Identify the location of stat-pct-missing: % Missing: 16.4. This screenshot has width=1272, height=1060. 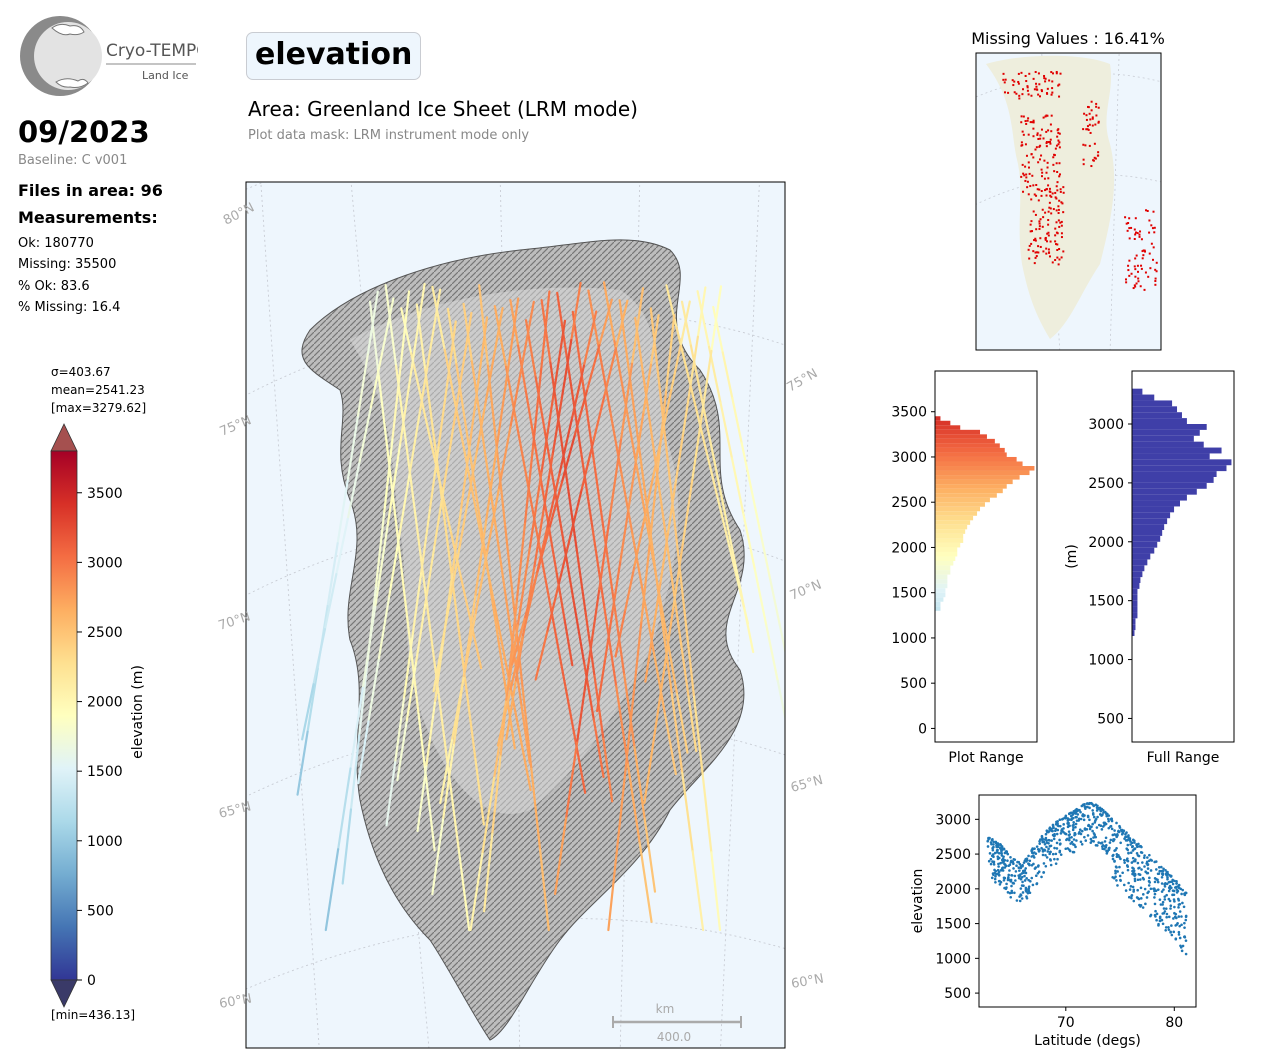
(69, 307).